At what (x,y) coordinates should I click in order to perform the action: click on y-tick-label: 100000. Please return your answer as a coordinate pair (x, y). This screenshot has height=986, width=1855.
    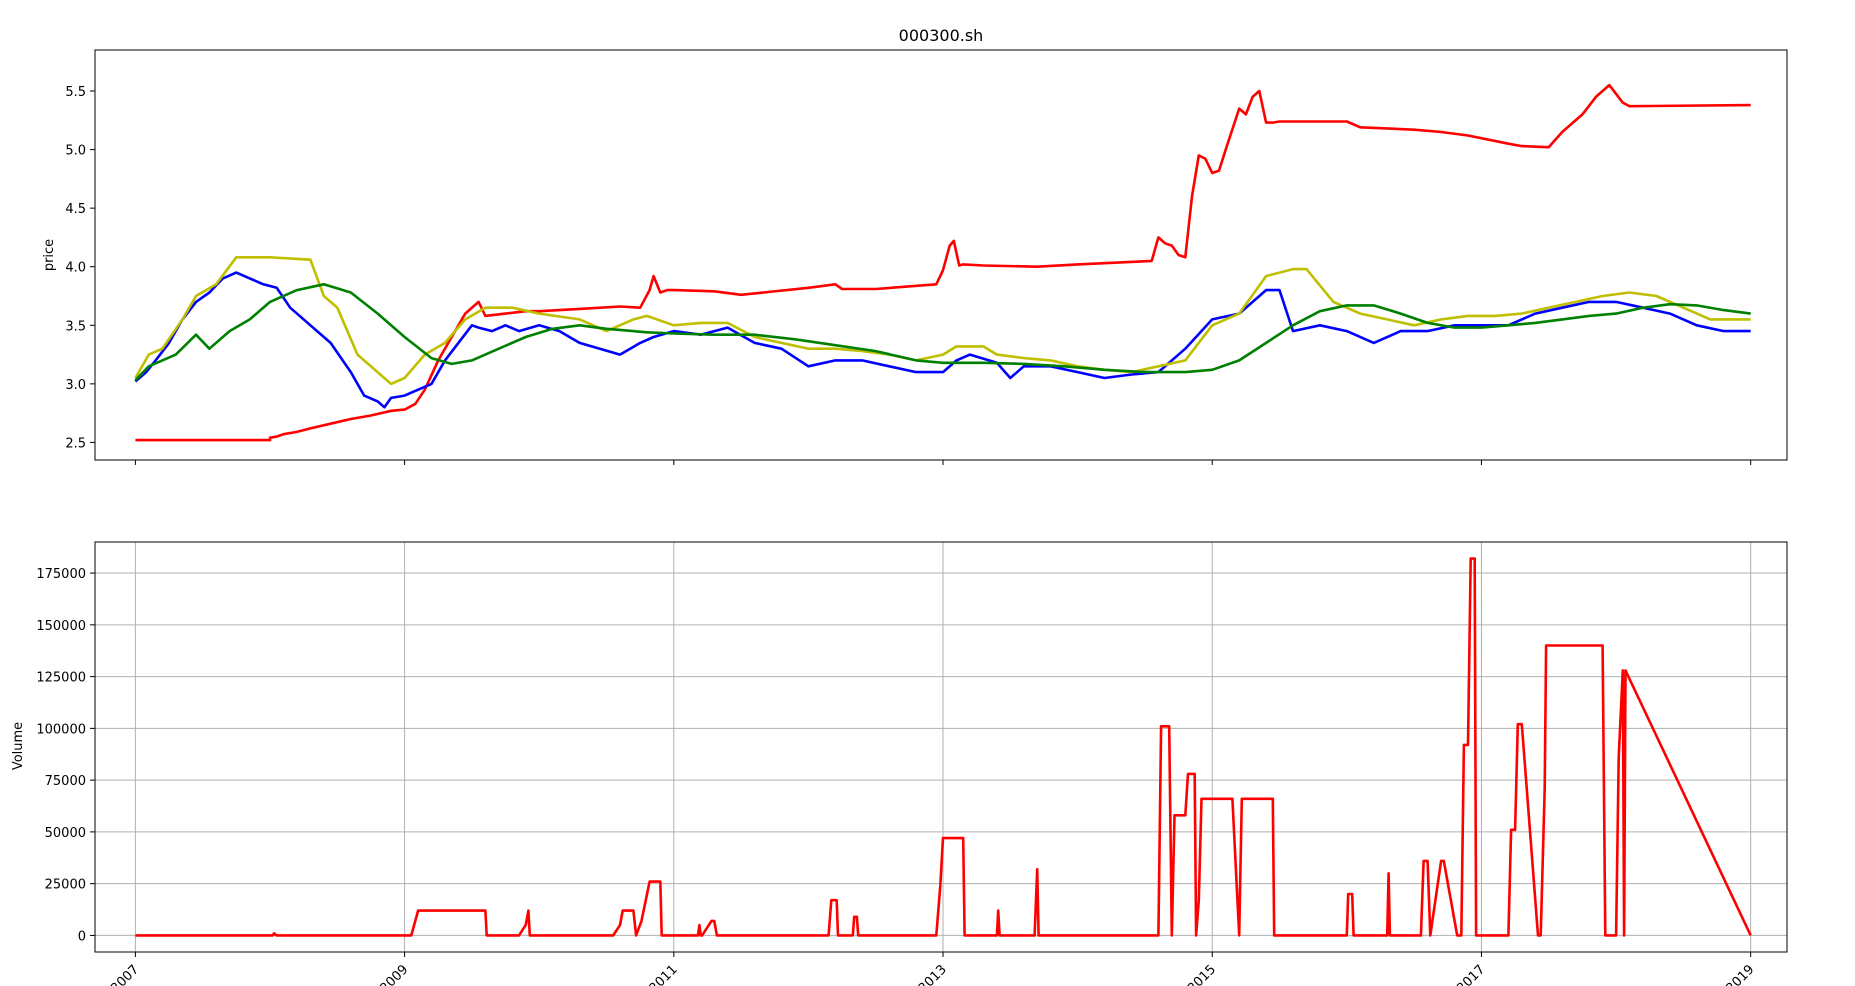
    Looking at the image, I should click on (61, 729).